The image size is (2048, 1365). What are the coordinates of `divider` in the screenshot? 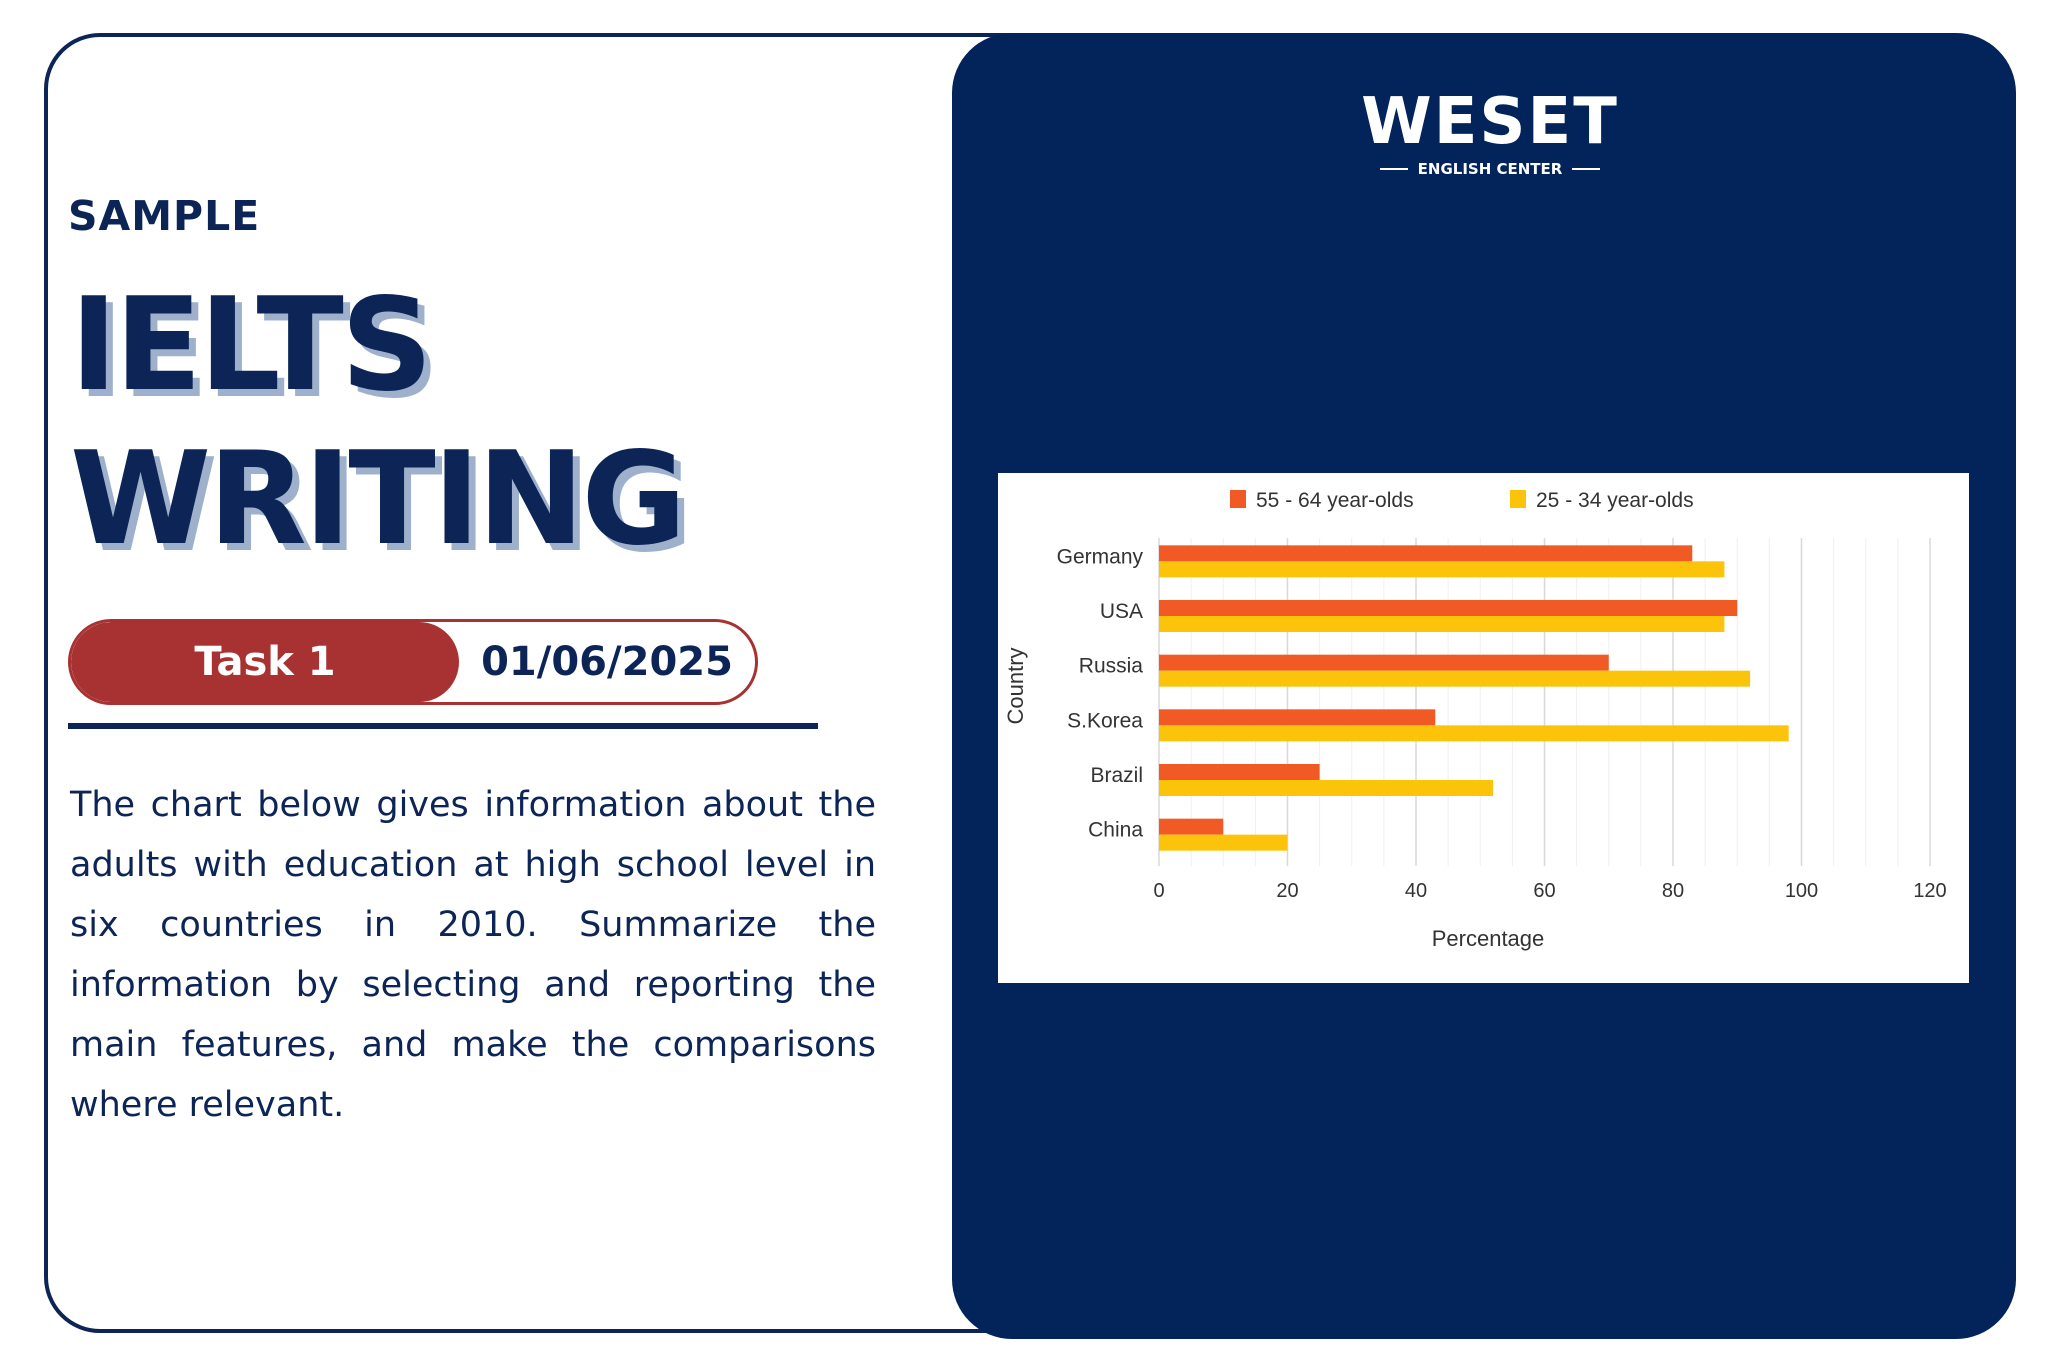 It's located at (443, 726).